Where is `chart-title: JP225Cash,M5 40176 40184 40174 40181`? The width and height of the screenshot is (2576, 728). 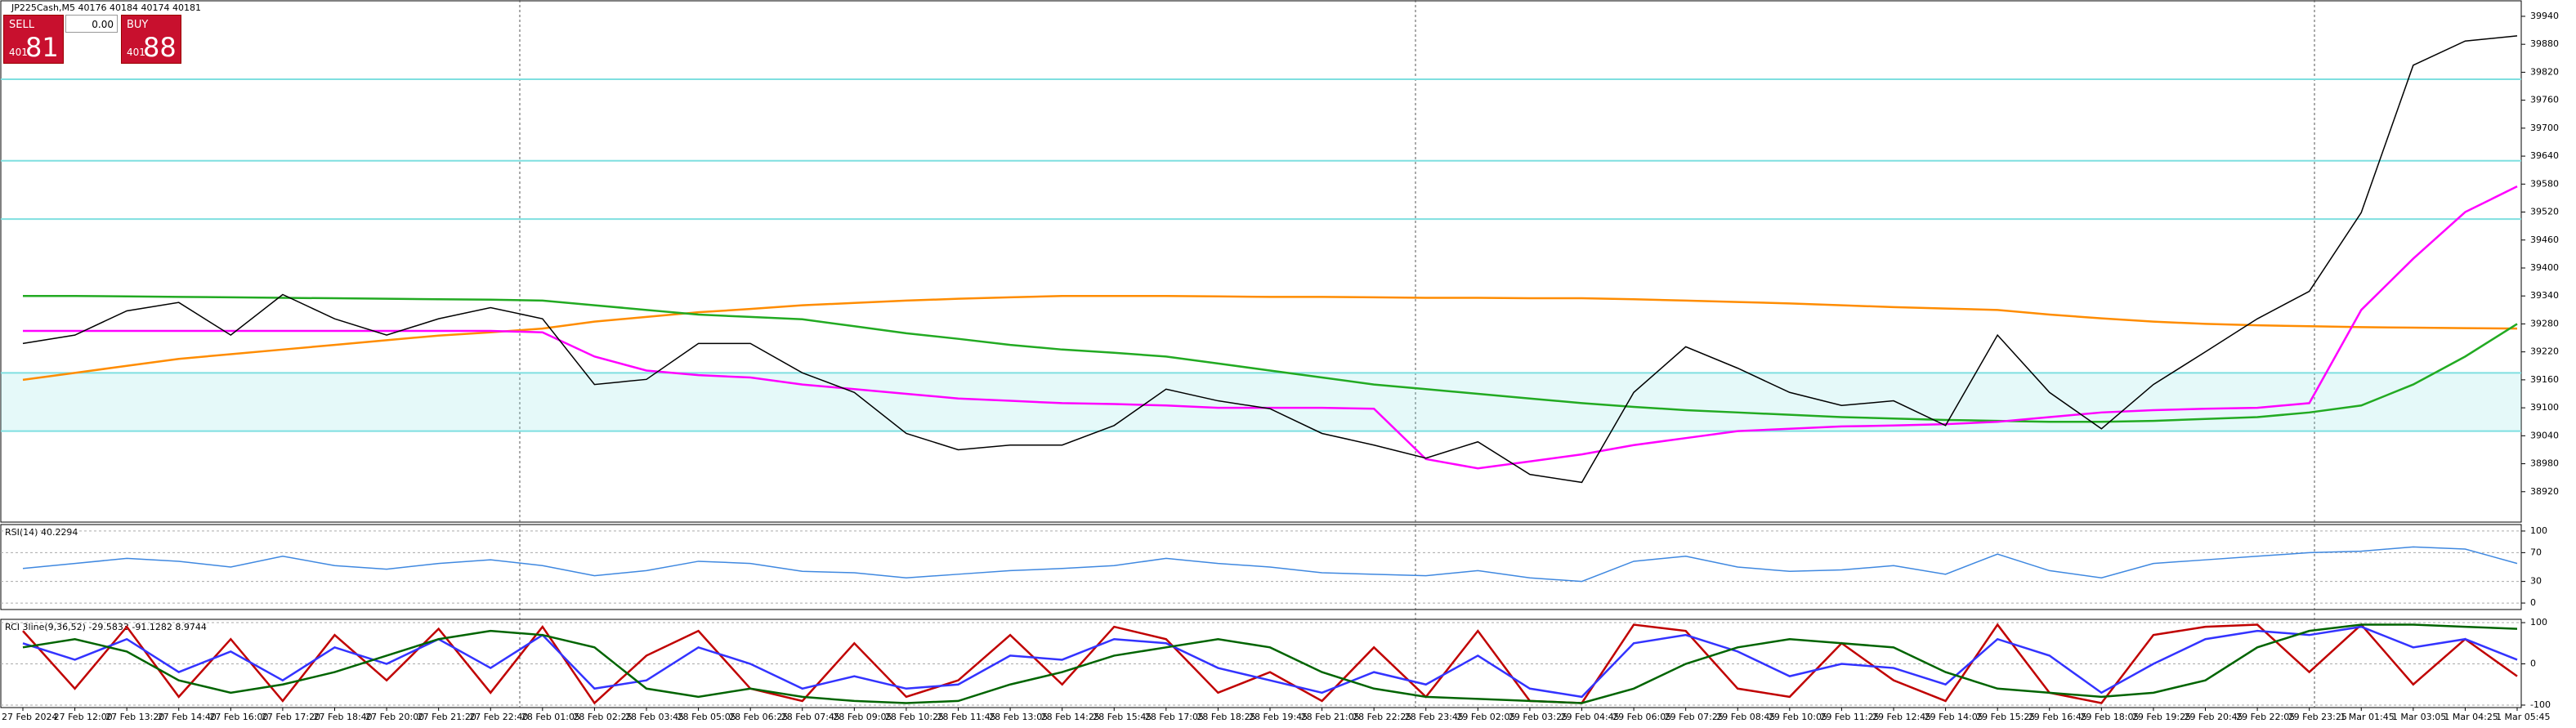 chart-title: JP225Cash,M5 40176 40184 40174 40181 is located at coordinates (106, 7).